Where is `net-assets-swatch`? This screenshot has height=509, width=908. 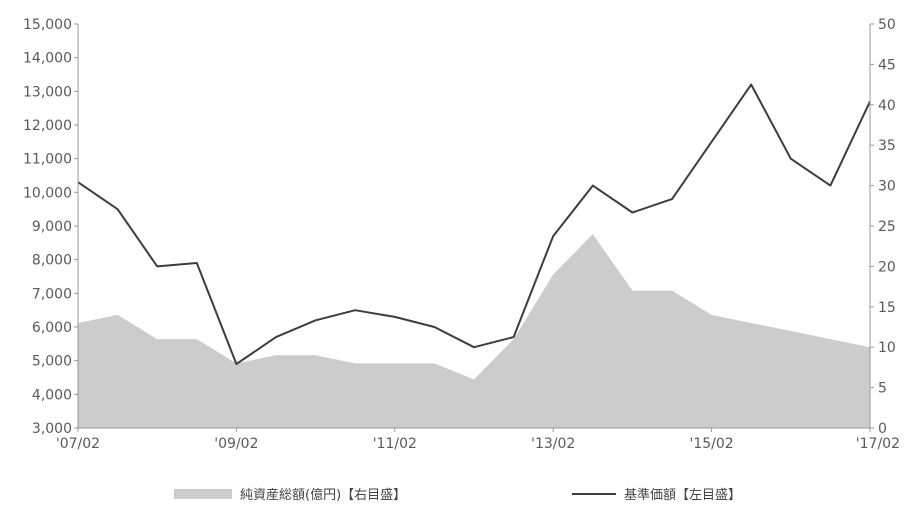 net-assets-swatch is located at coordinates (203, 493).